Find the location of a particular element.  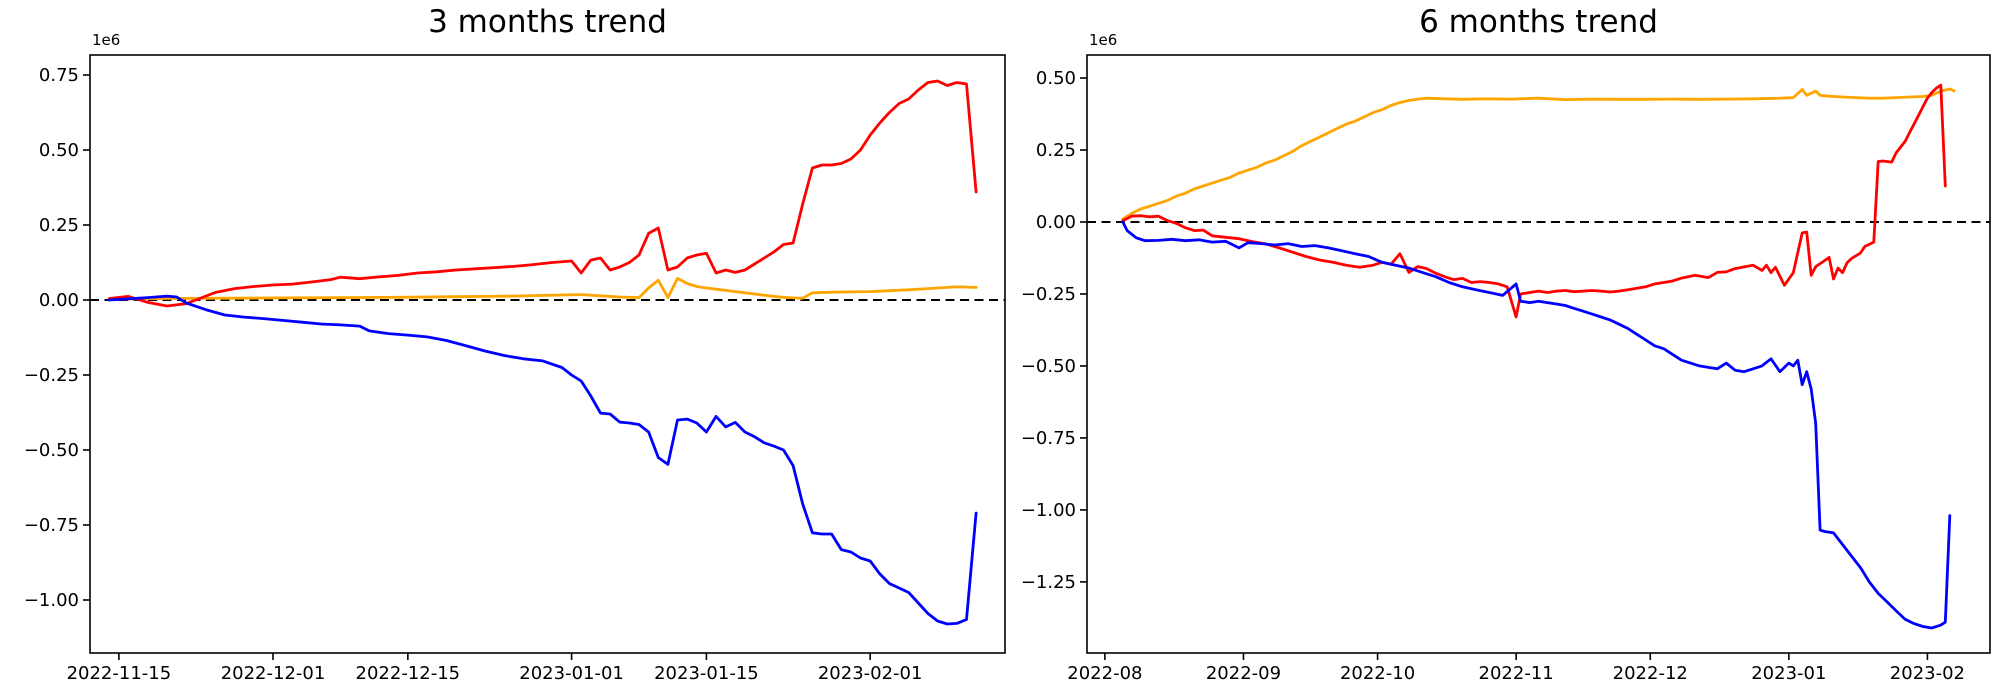

x-tick-label: 2022-12-15 is located at coordinates (408, 673).